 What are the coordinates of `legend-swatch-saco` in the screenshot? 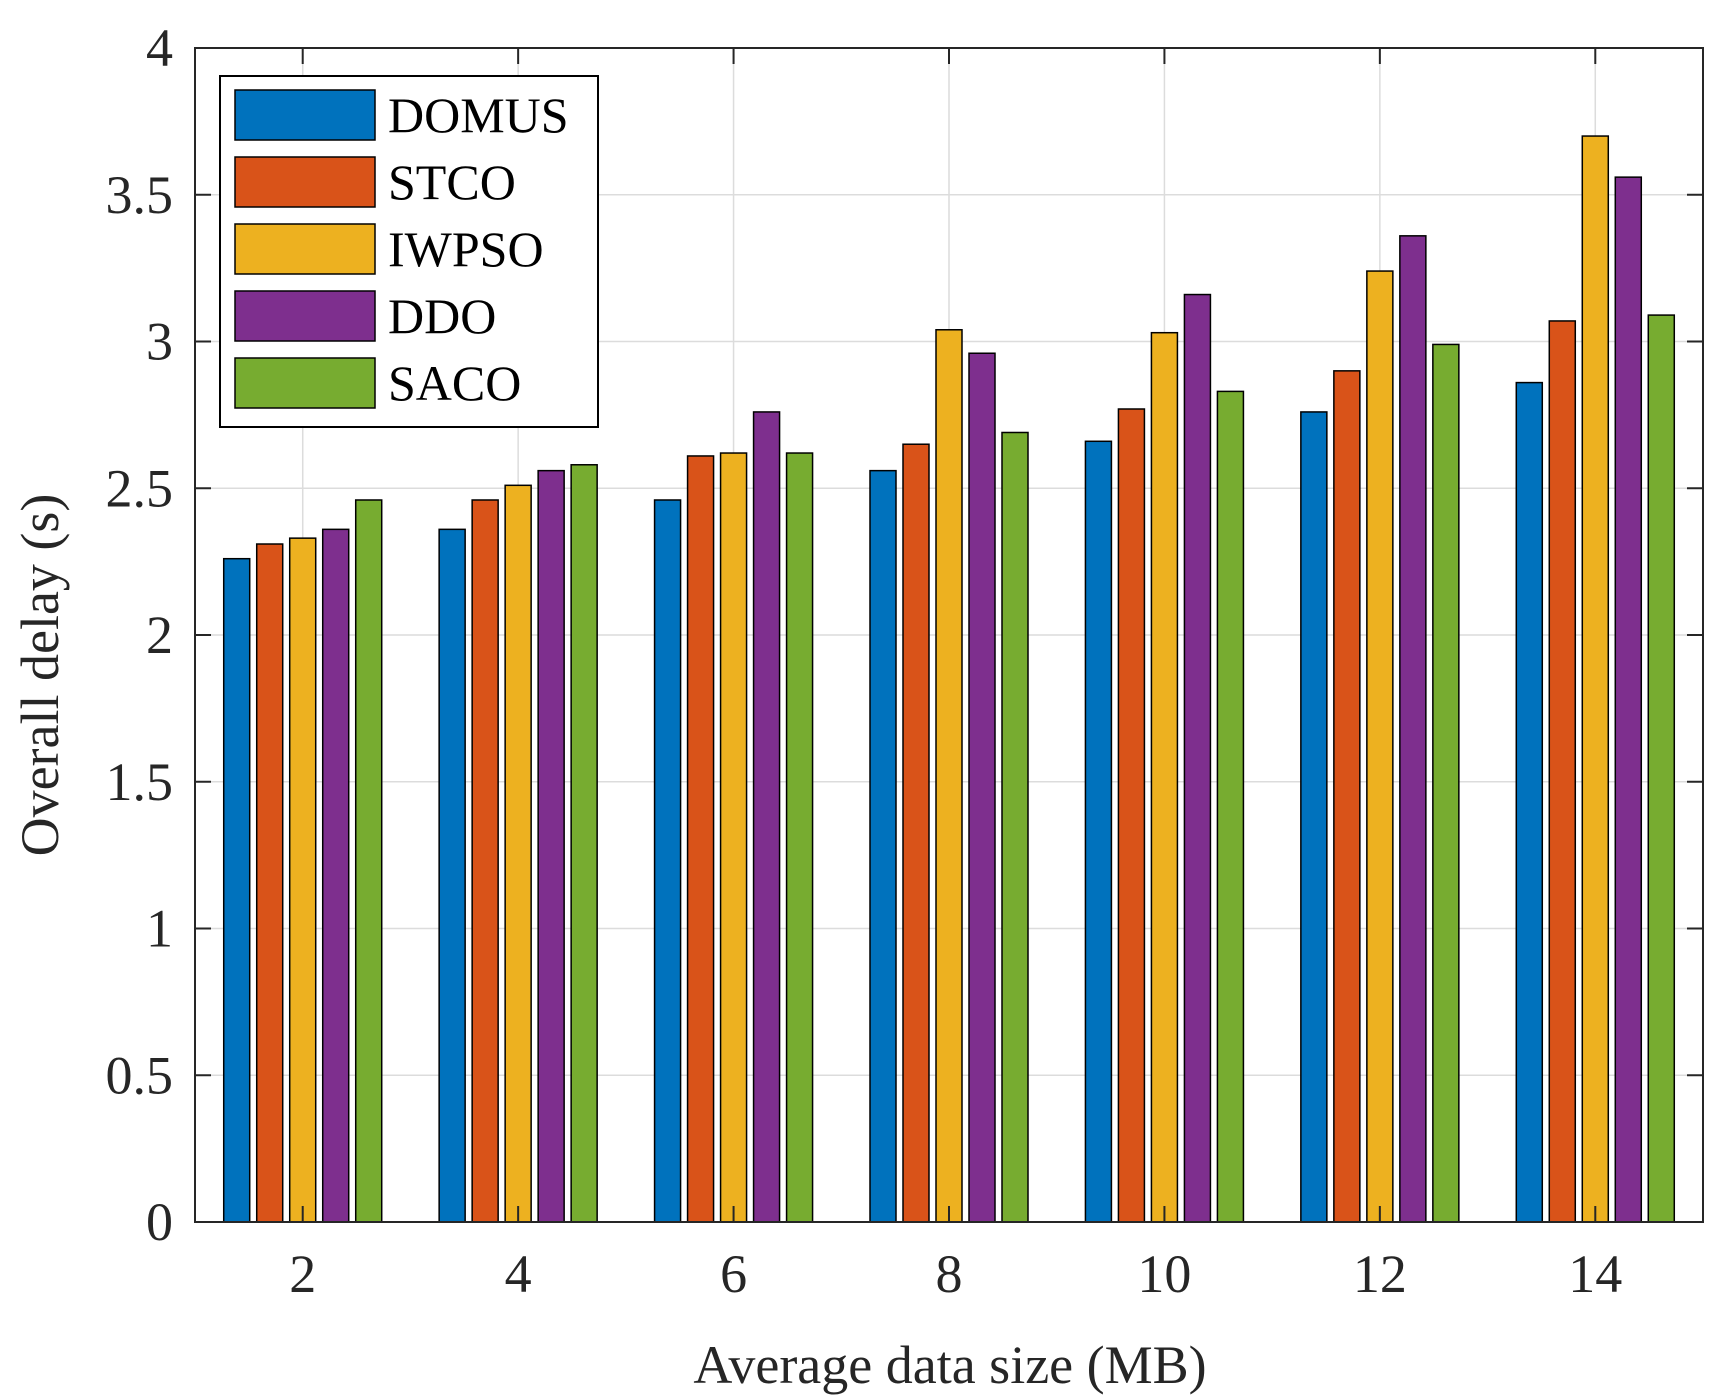 It's located at (305, 383).